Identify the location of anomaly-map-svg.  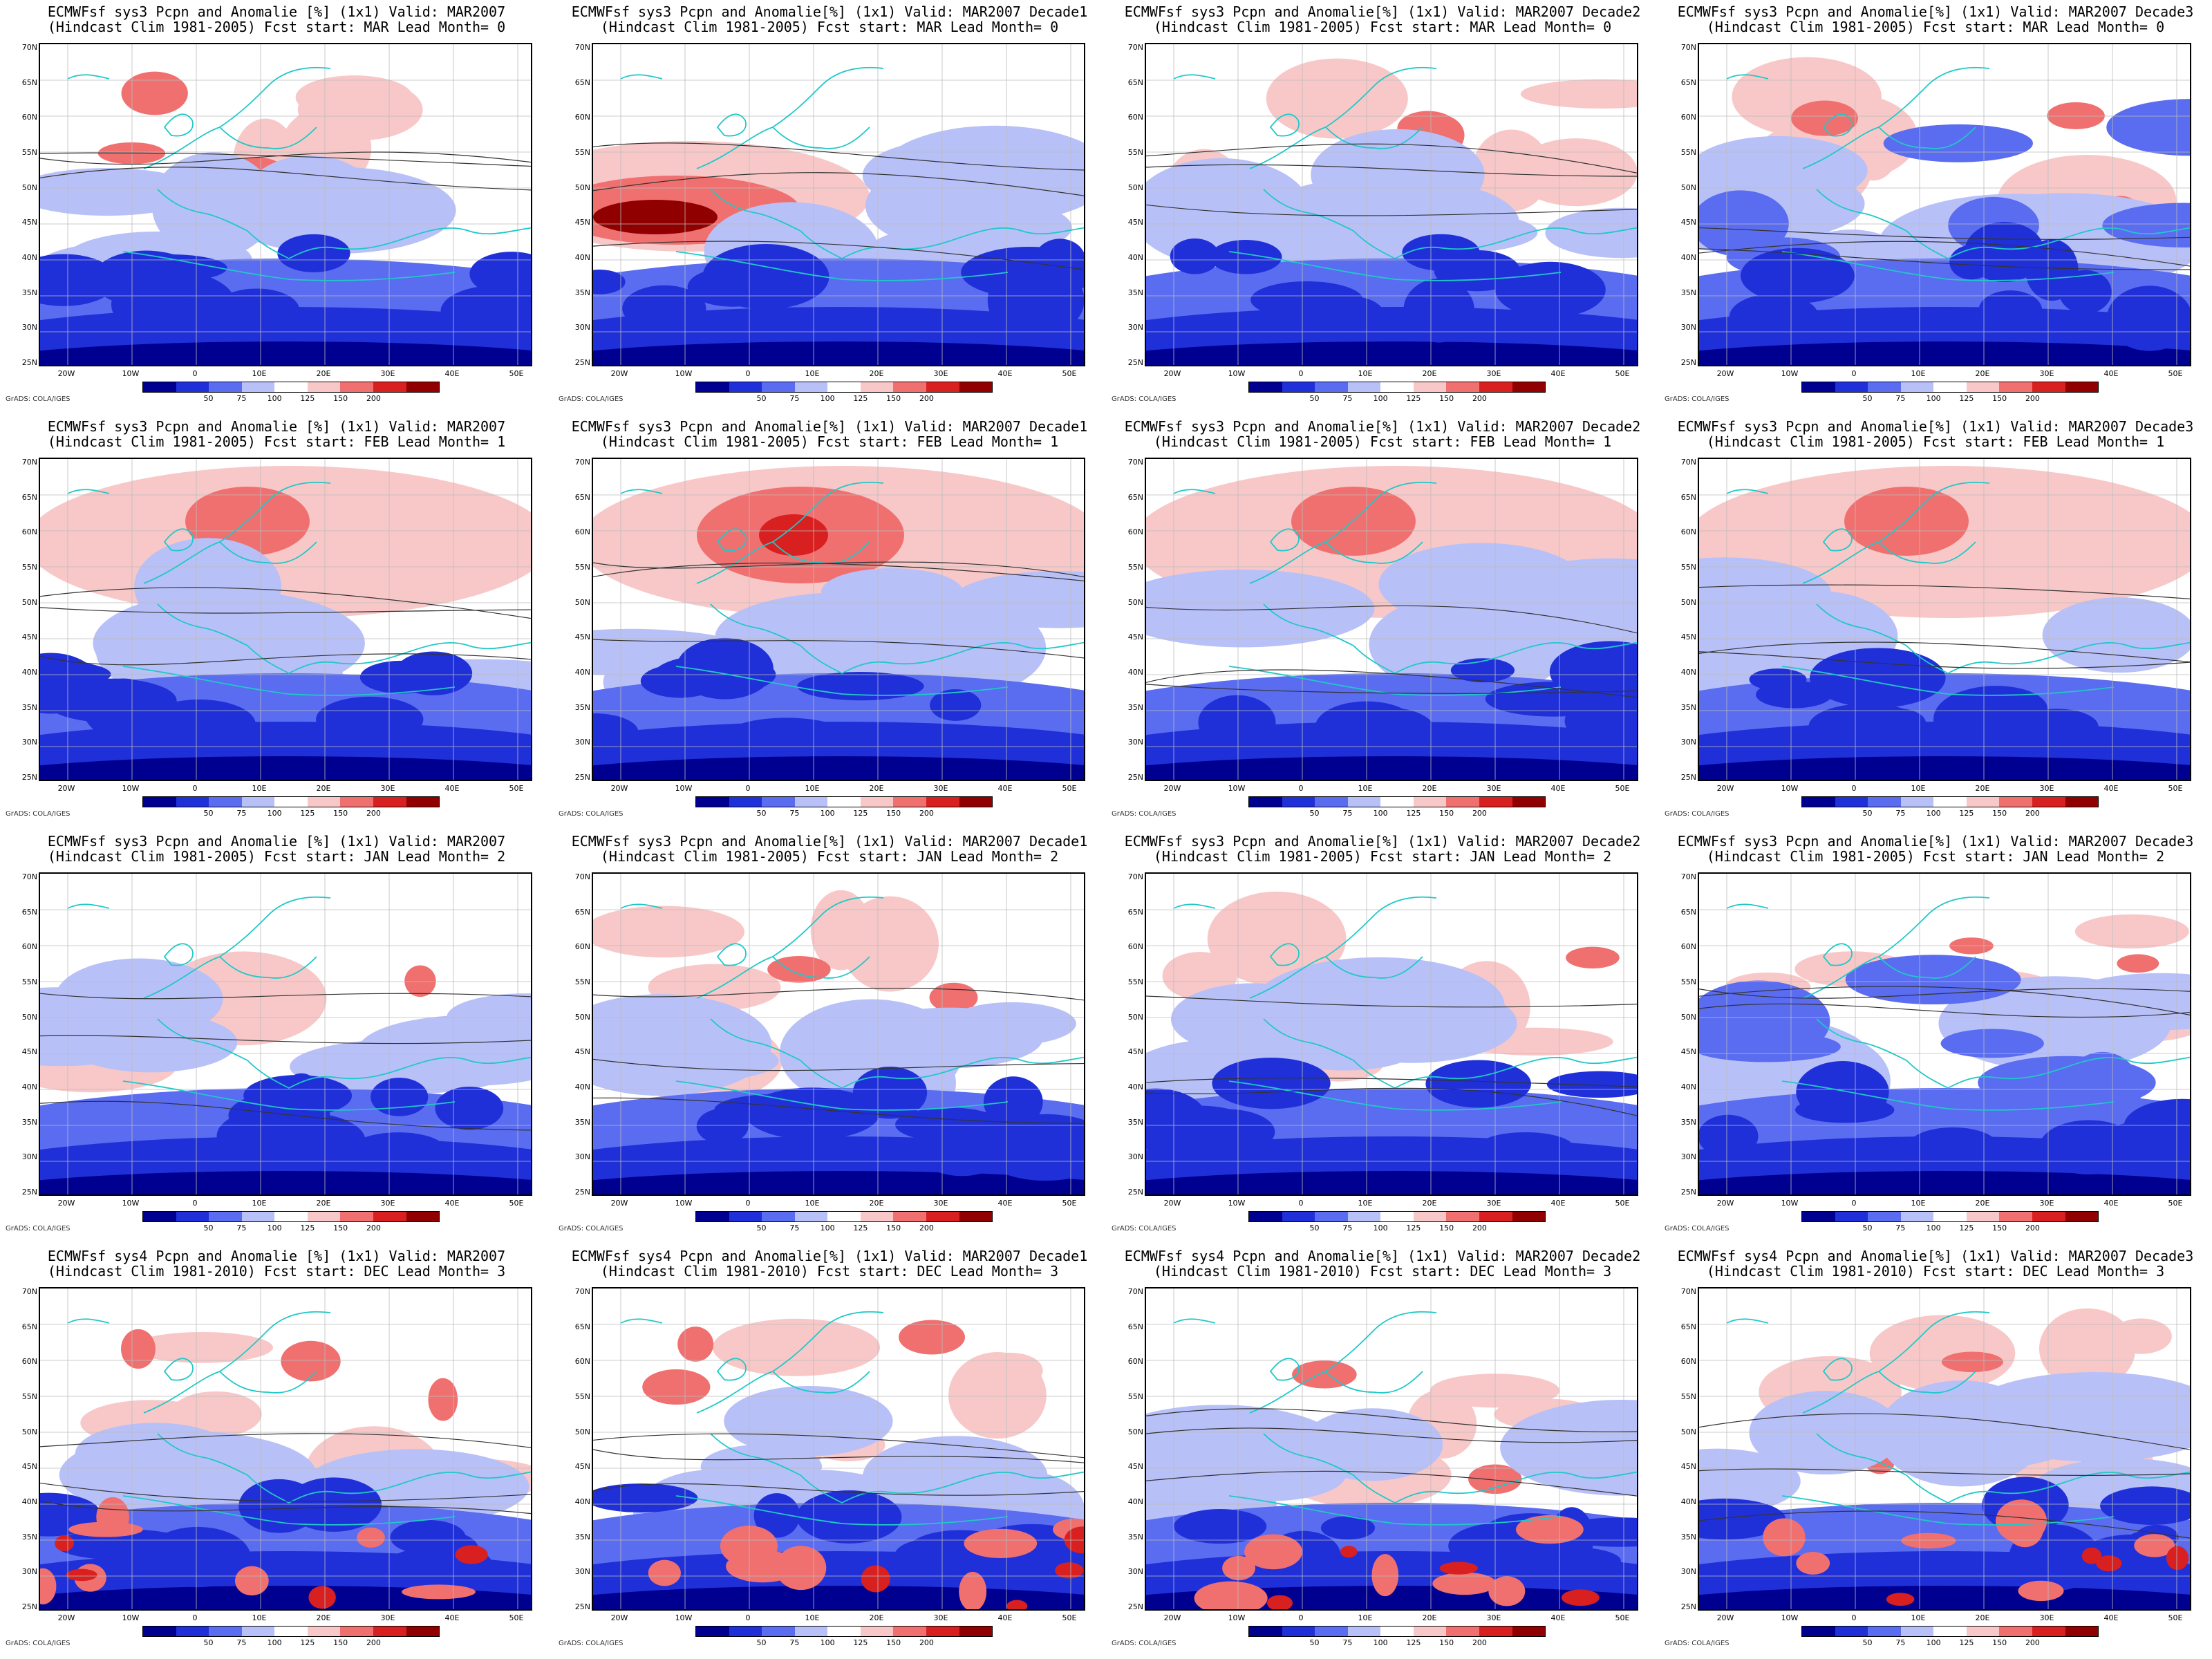
(285, 1448).